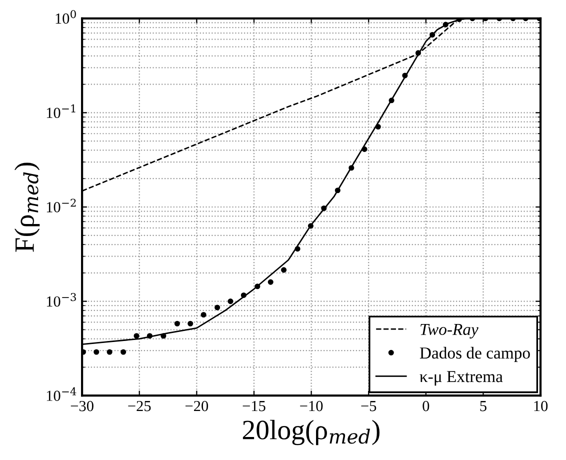 The width and height of the screenshot is (566, 460). Describe the element at coordinates (66, 17) in the screenshot. I see `y-tick-label: 10$^{0}$` at that location.